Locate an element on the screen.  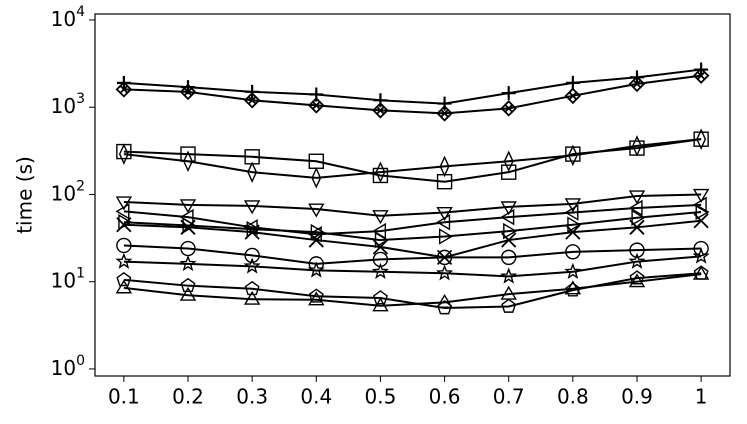
x-tick-label: 0.7 is located at coordinates (509, 397).